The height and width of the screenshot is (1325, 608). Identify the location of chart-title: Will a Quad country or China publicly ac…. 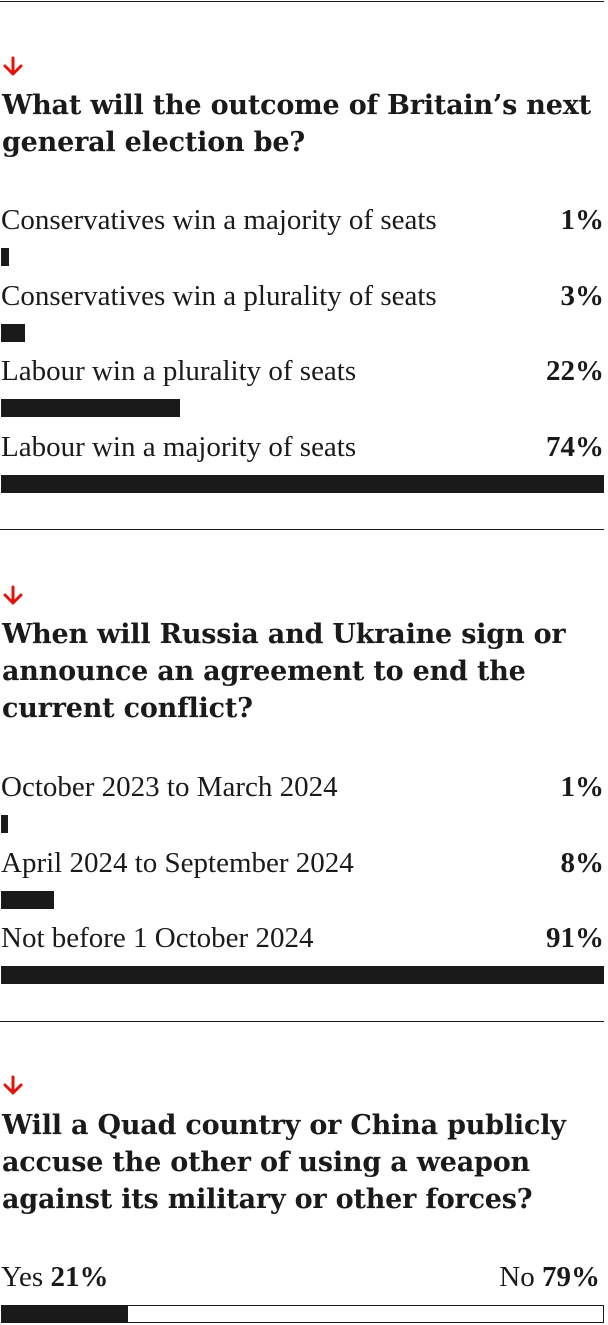
(284, 1162).